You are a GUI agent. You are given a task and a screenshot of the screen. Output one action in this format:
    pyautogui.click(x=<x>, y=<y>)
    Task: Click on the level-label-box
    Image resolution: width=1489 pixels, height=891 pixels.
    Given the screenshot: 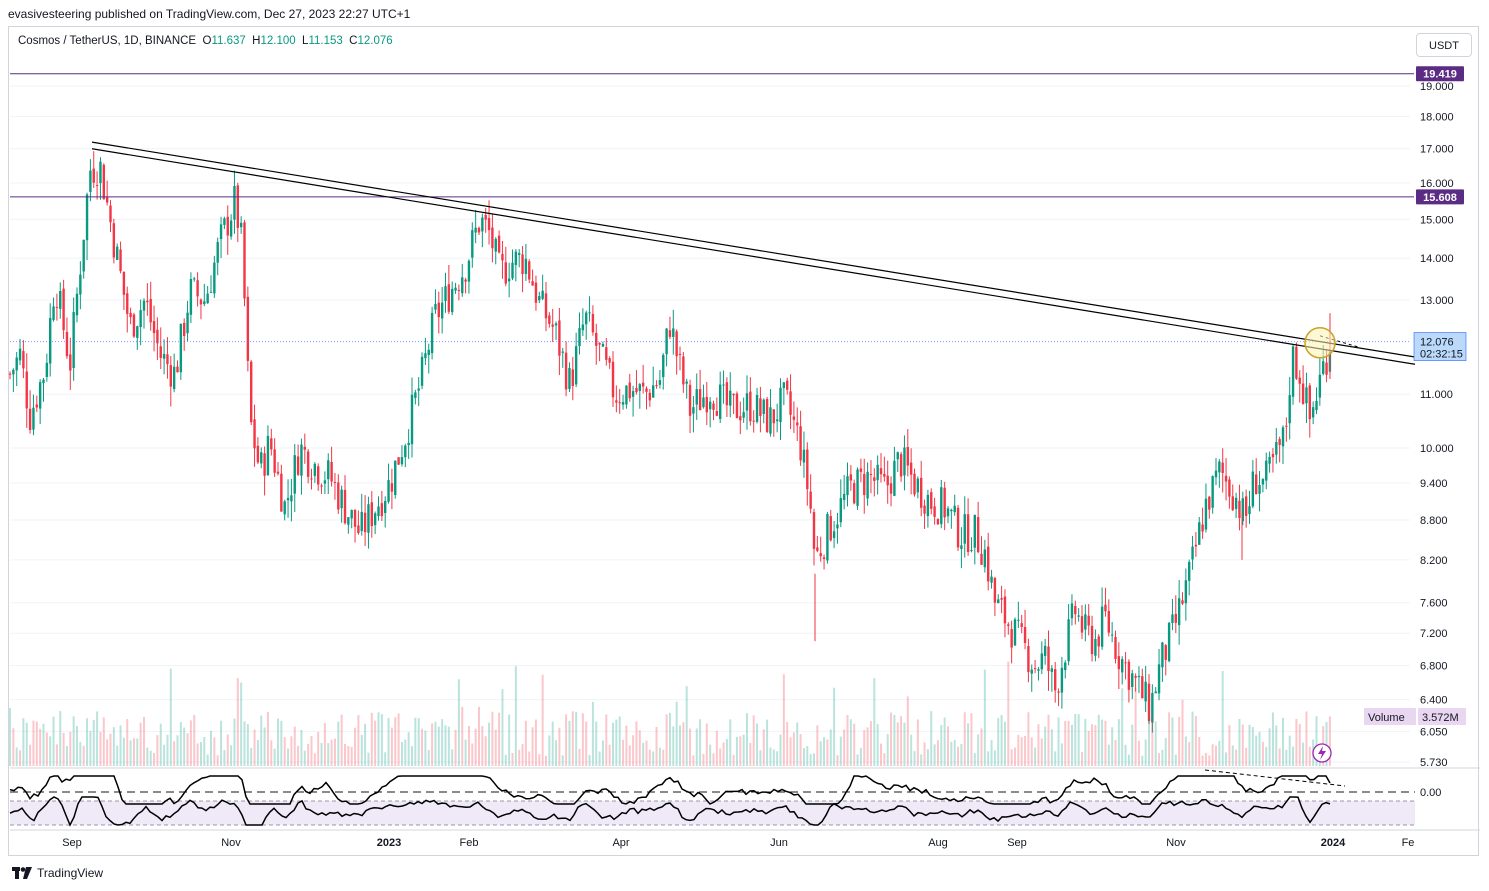 What is the action you would take?
    pyautogui.click(x=1440, y=74)
    